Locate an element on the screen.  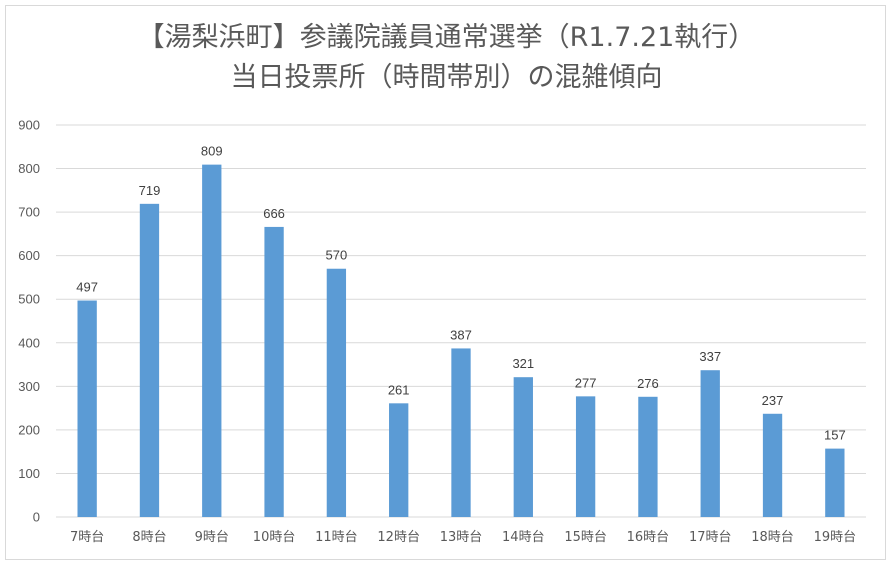
x-tick-label: 12時台 is located at coordinates (398, 537).